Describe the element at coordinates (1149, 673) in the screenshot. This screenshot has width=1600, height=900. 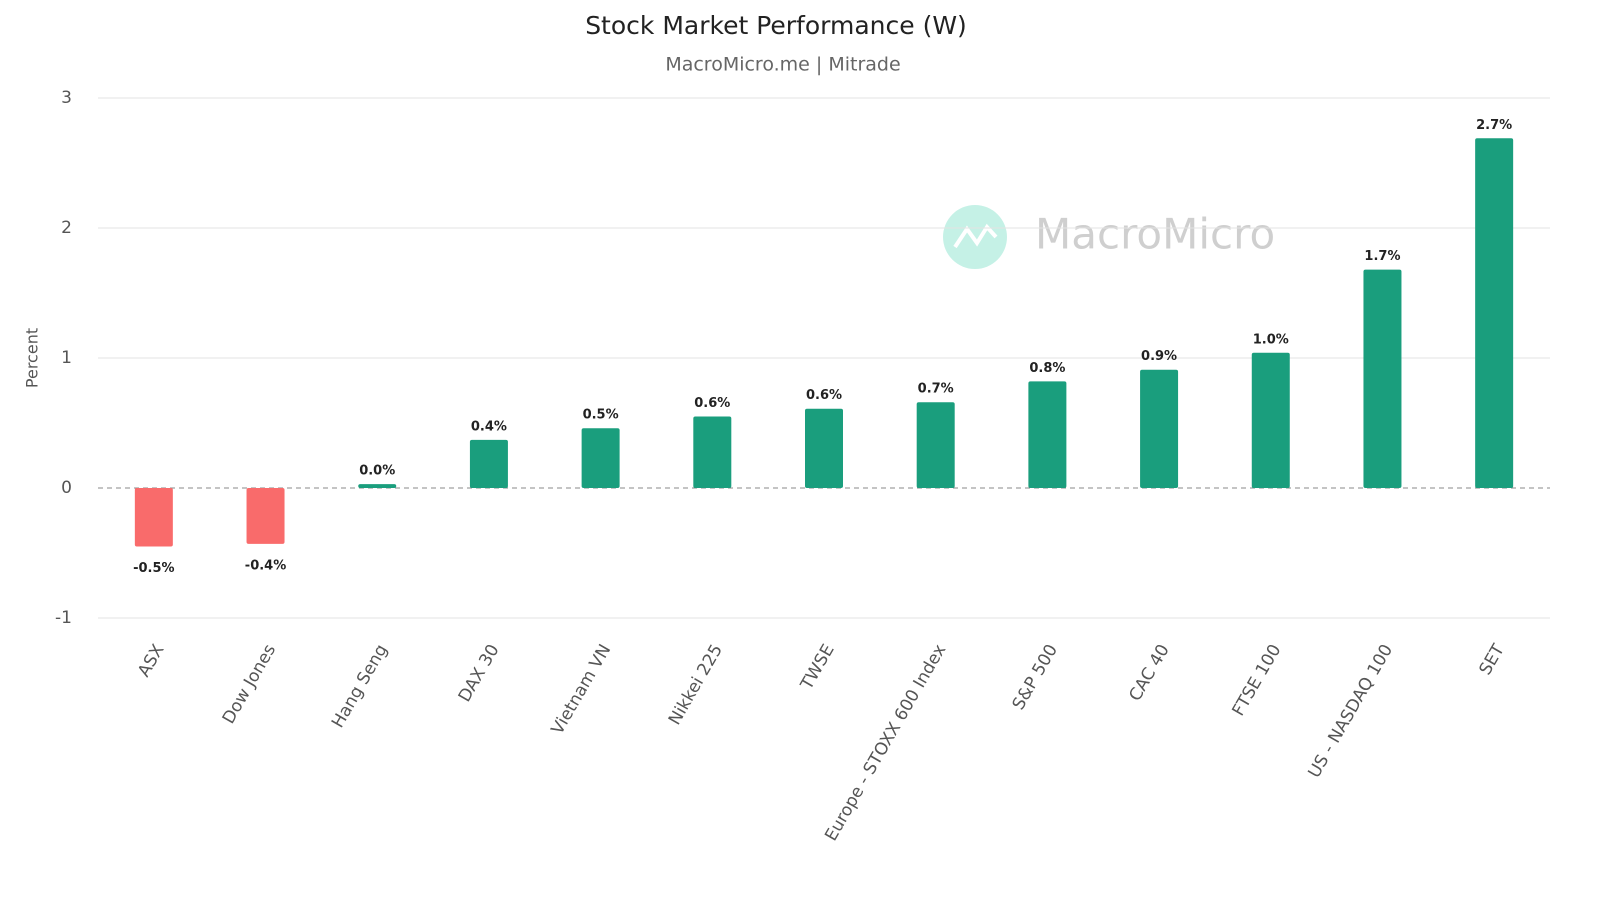
I see `x-tick-label: CAC 40` at that location.